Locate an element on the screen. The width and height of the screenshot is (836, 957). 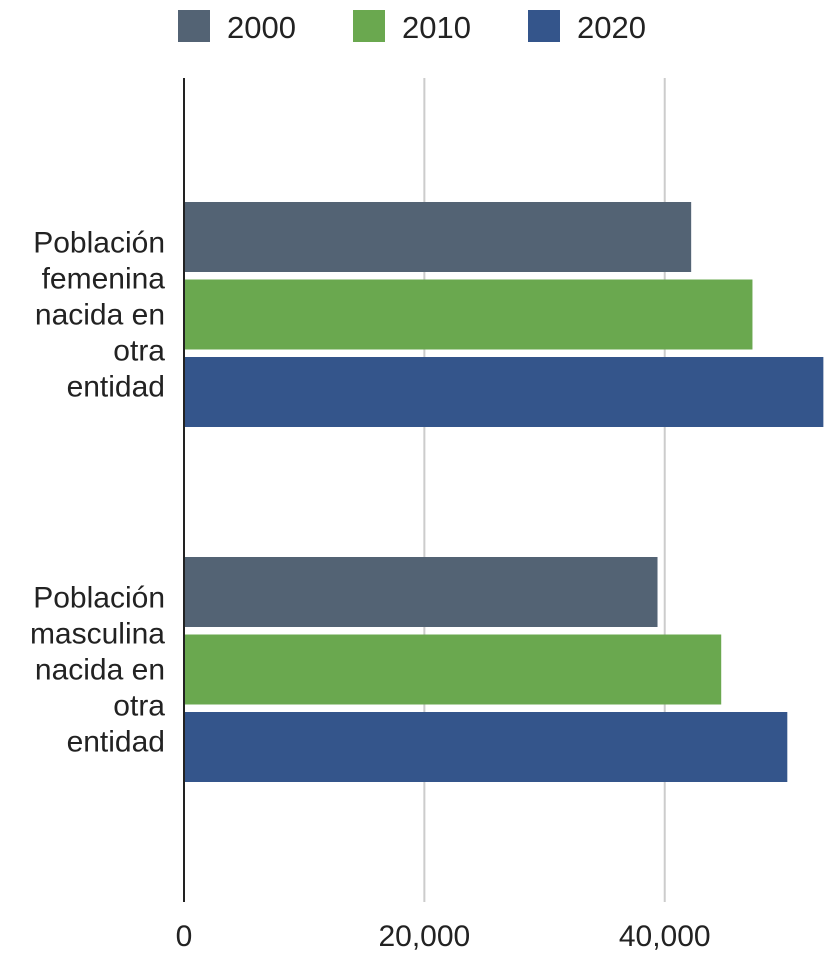
category-label-1-line-3: nacida en is located at coordinates (100, 315).